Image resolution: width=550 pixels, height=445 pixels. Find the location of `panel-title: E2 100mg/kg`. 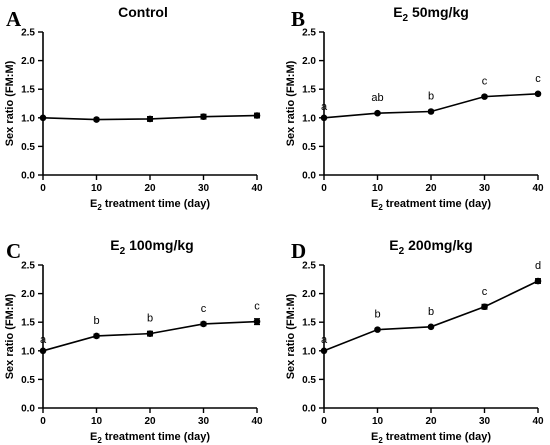

panel-title: E2 100mg/kg is located at coordinates (151, 247).